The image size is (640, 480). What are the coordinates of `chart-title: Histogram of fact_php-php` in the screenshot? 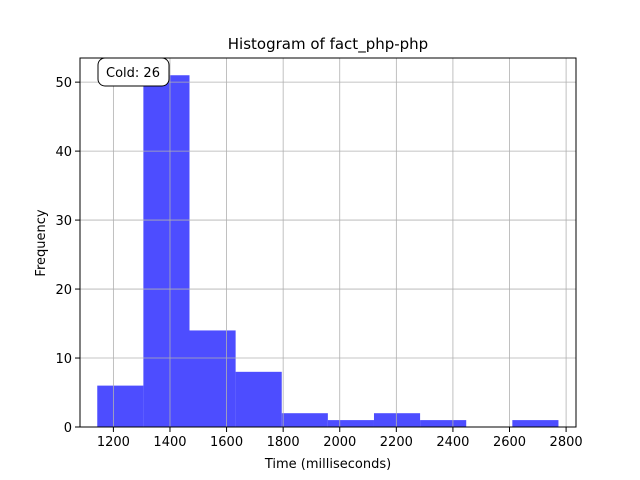 It's located at (328, 44).